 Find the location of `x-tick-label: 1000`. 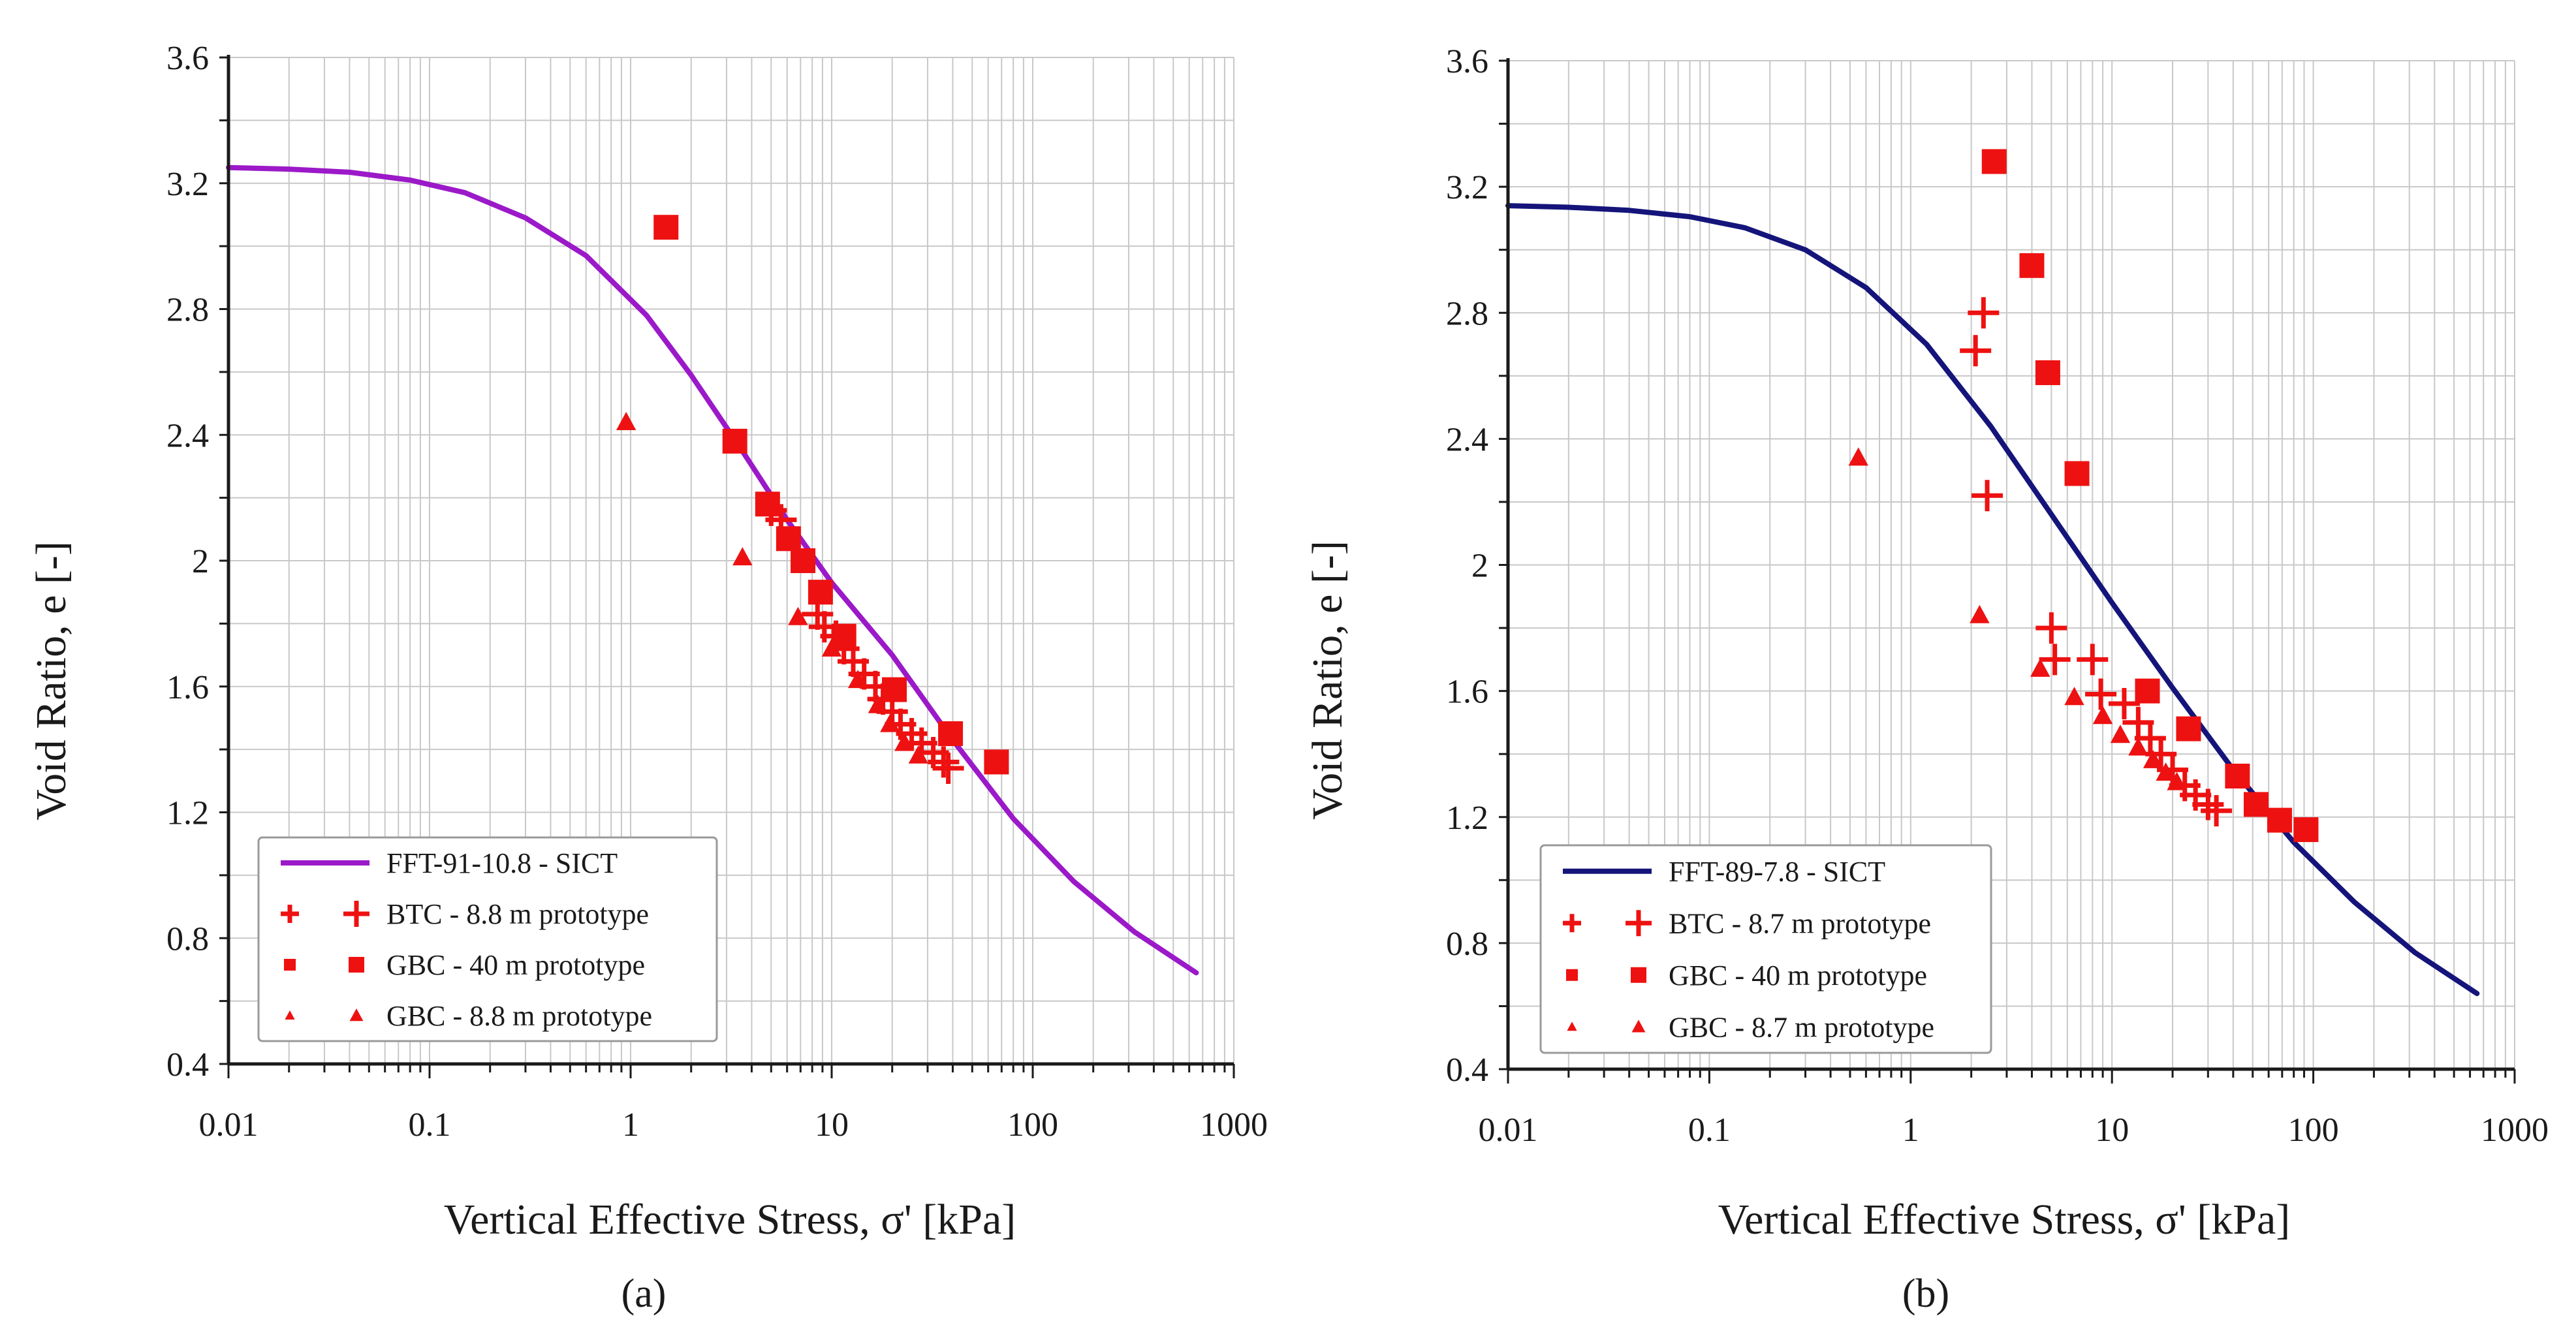

x-tick-label: 1000 is located at coordinates (1234, 1125).